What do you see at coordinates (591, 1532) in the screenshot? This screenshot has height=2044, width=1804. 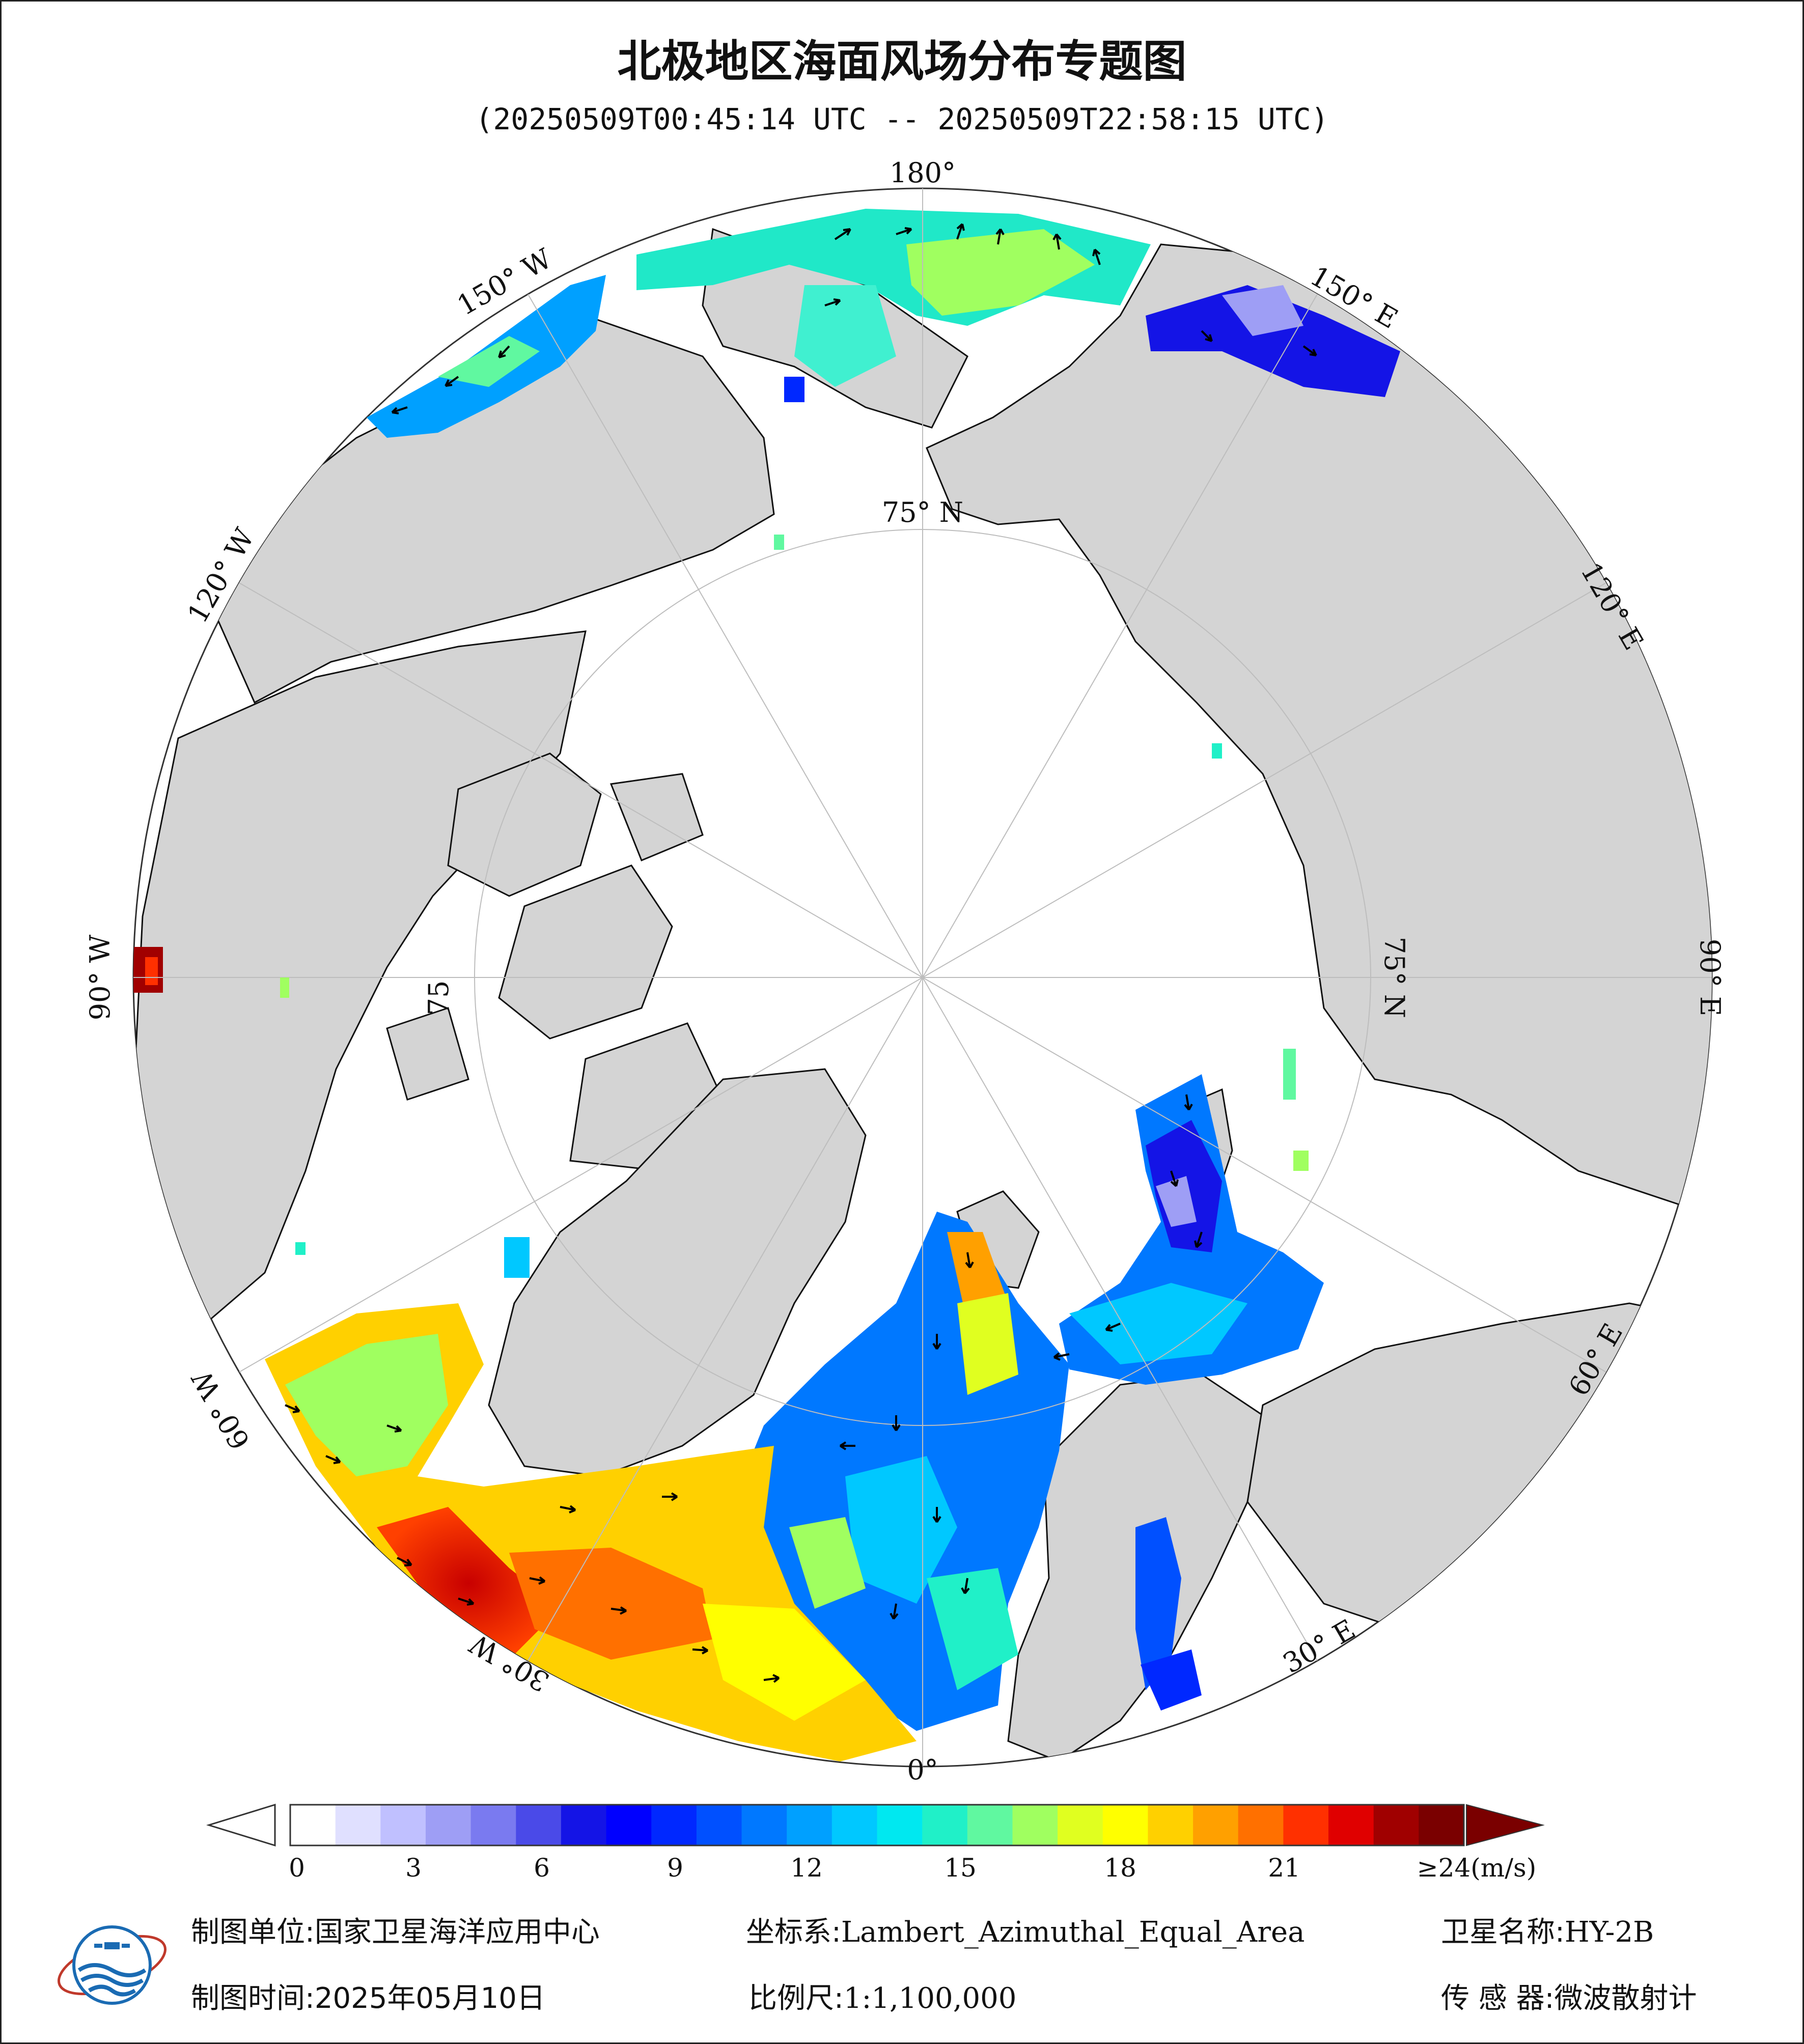 I see `wind-swath-irminger` at bounding box center [591, 1532].